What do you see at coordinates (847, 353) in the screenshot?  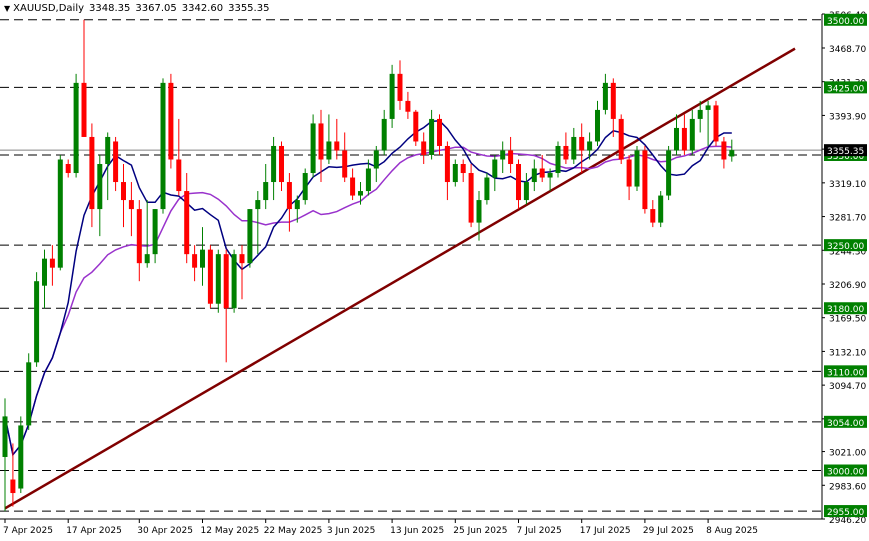 I see `price-tick-label: 3132.10` at bounding box center [847, 353].